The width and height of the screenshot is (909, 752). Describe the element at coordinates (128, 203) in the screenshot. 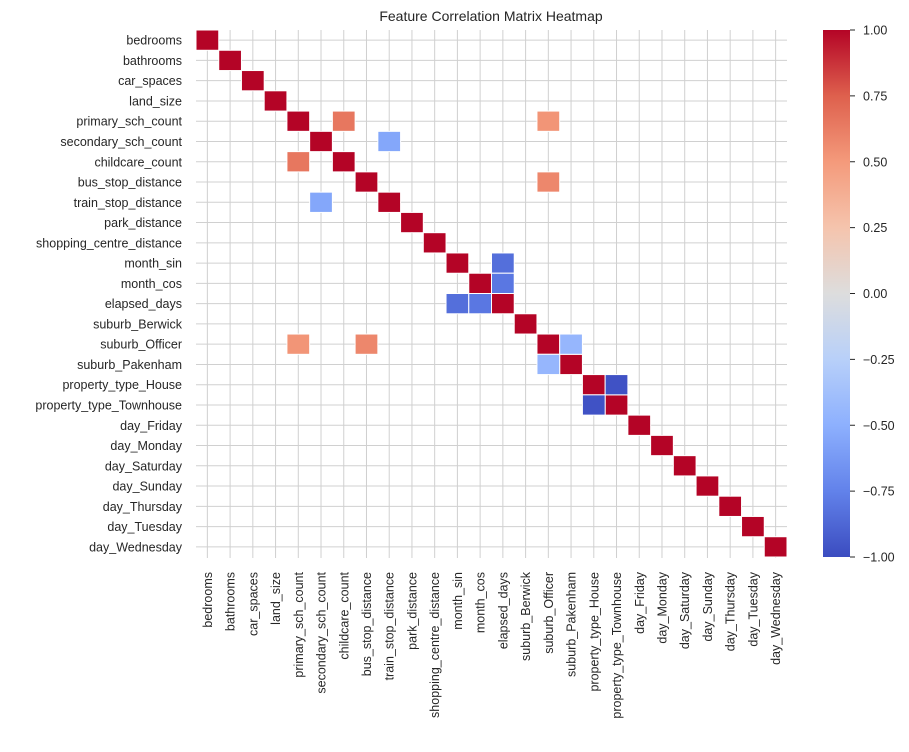

I see `y-tick-label: train_stop_distance` at that location.